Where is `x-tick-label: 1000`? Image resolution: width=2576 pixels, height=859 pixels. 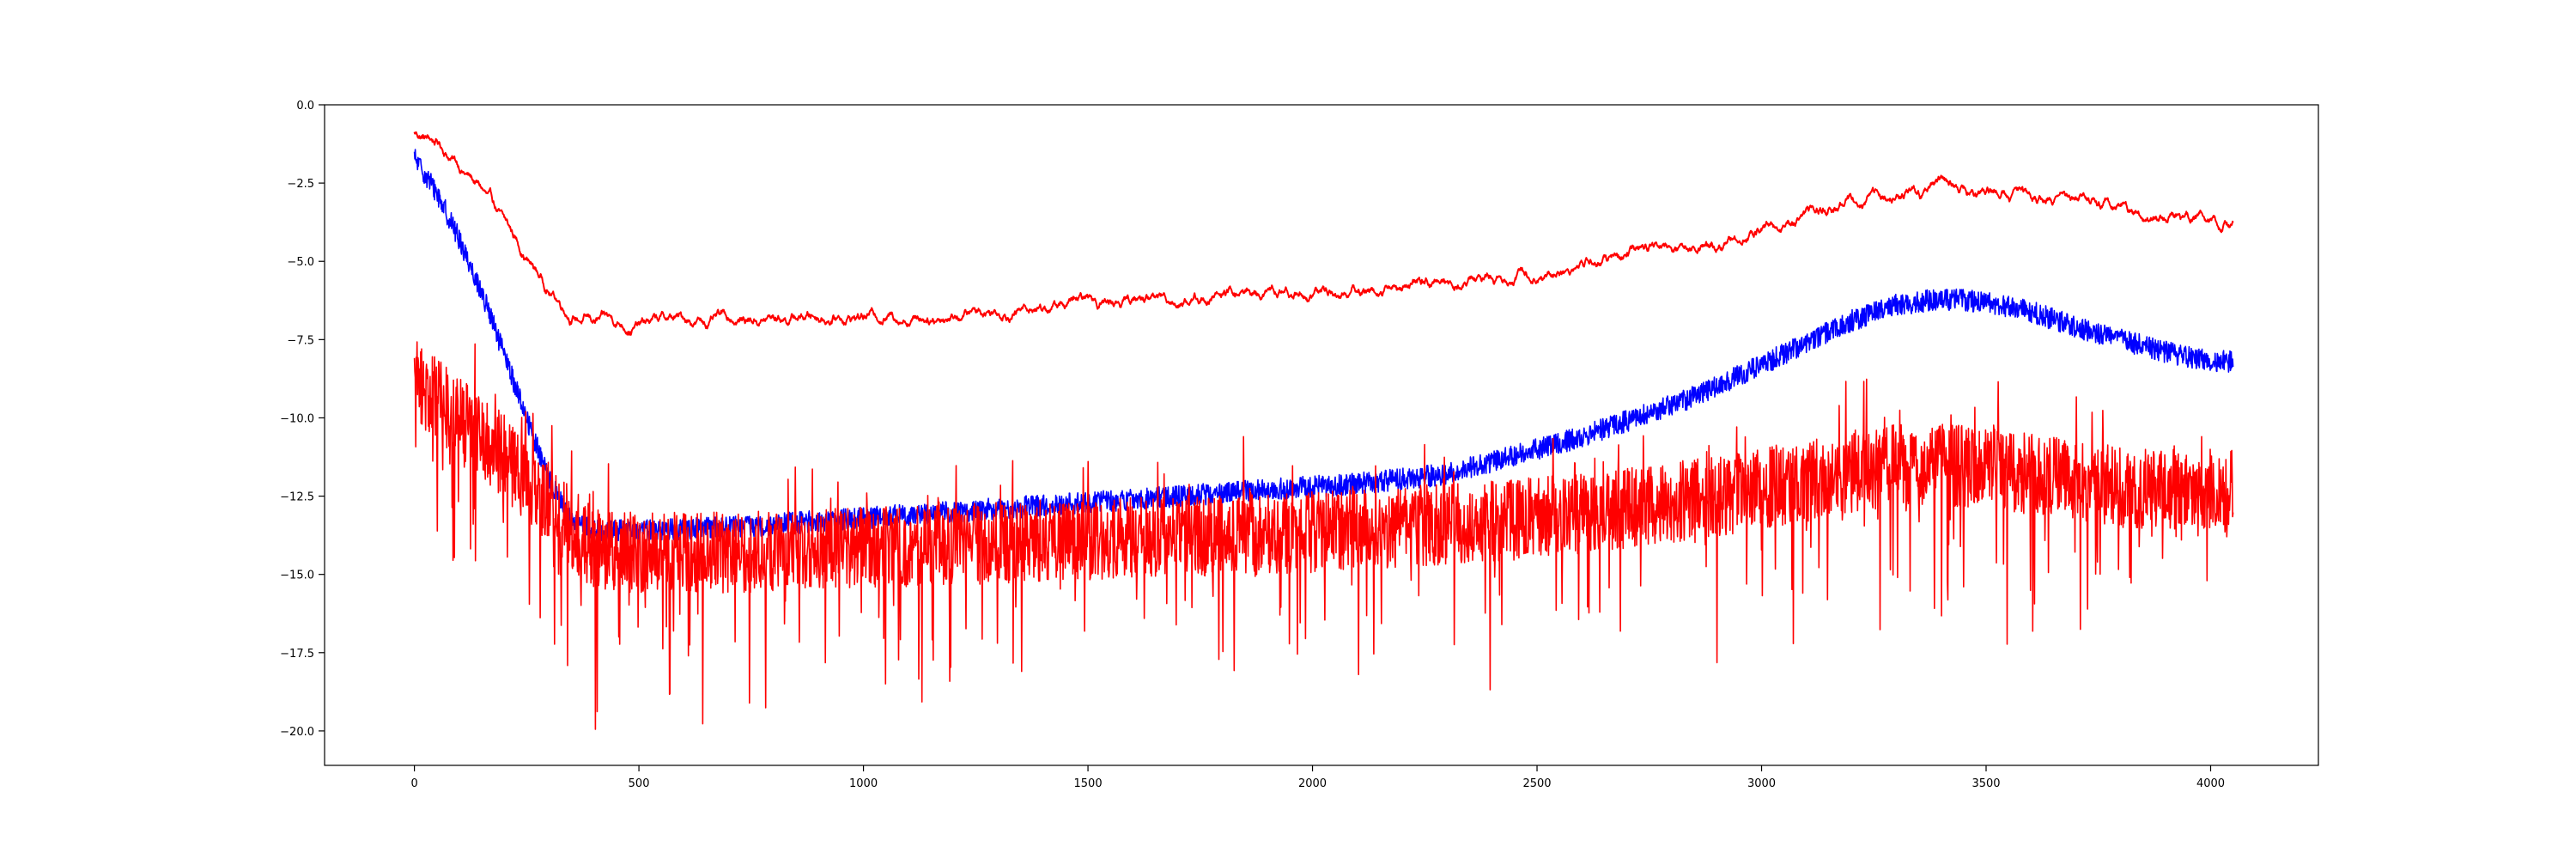 x-tick-label: 1000 is located at coordinates (863, 783).